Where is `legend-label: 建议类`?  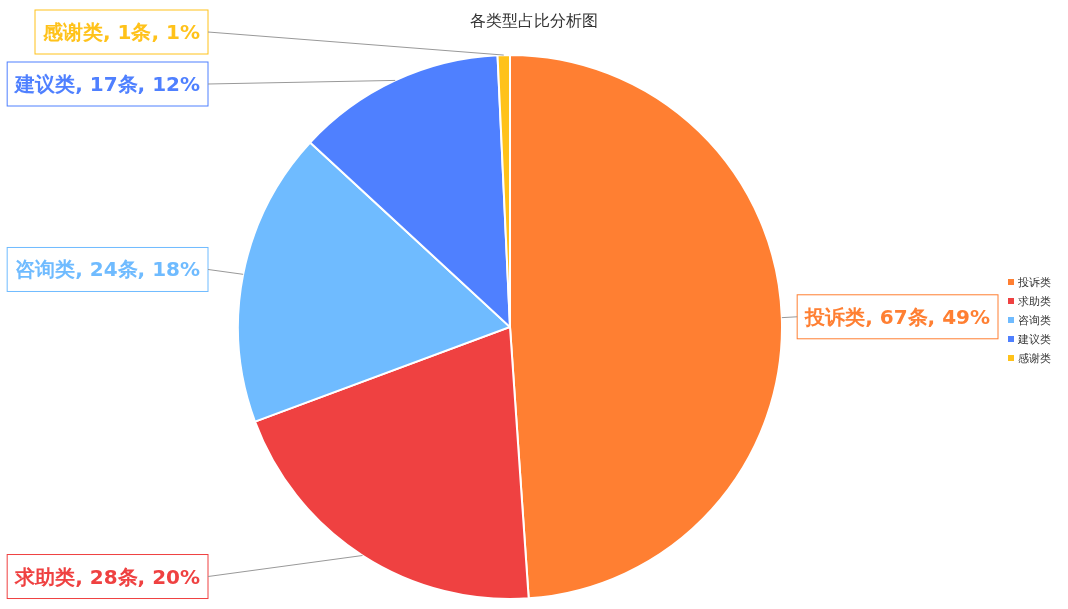 legend-label: 建议类 is located at coordinates (1034, 339).